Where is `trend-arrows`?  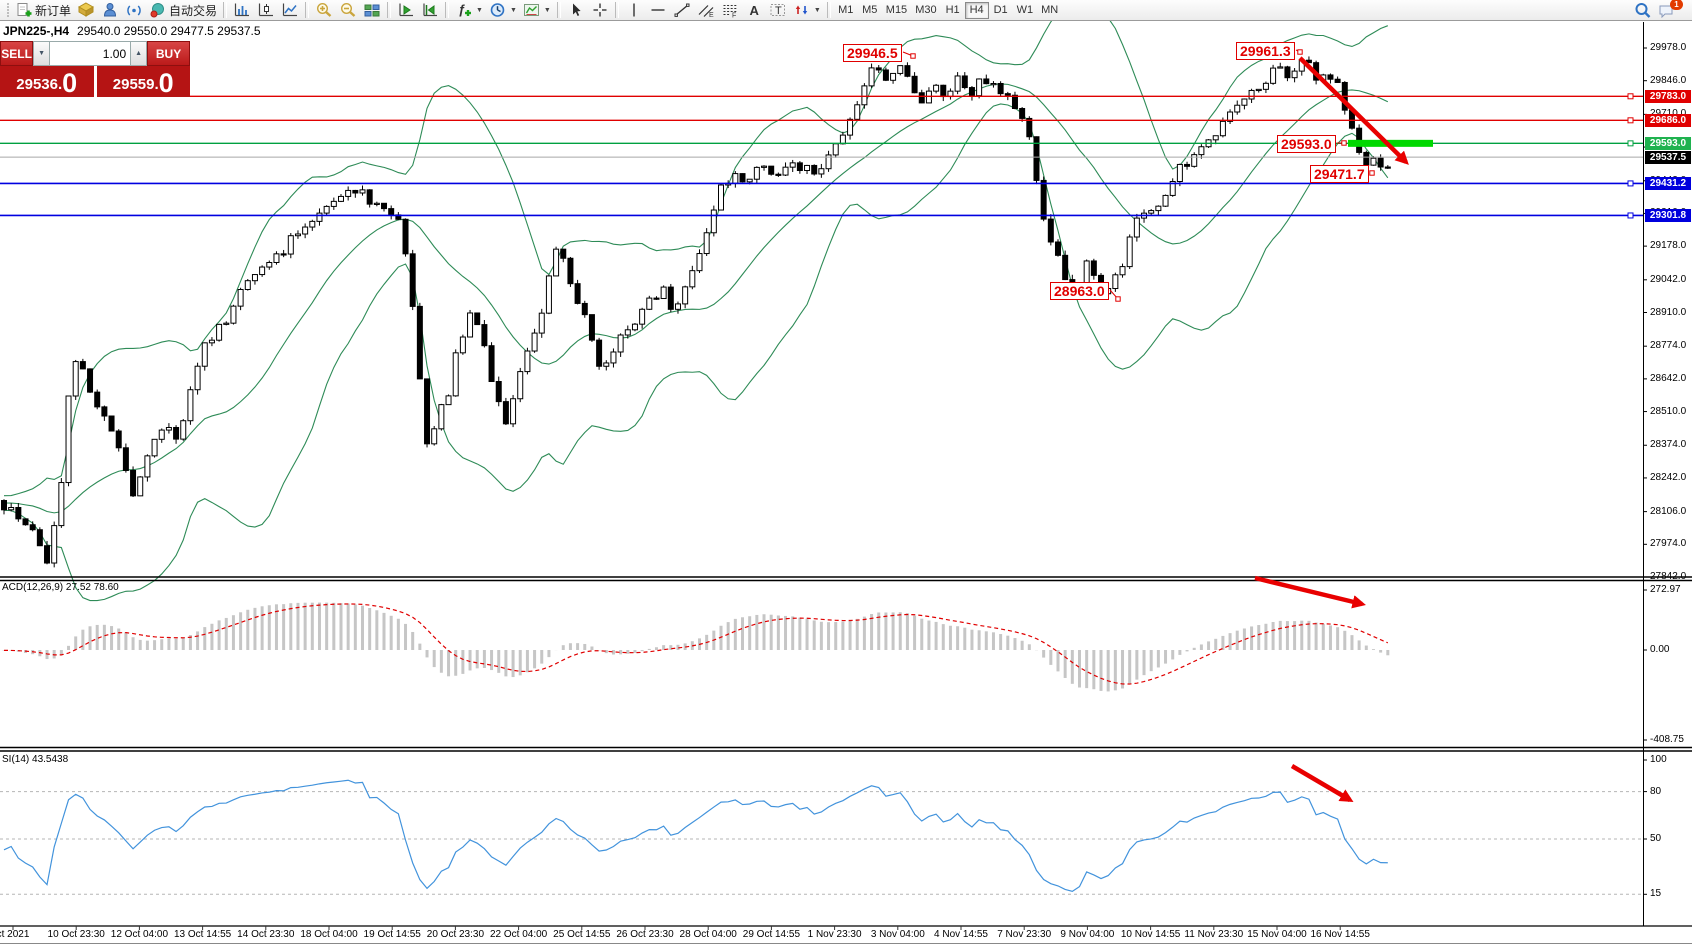
trend-arrows is located at coordinates (1331, 429).